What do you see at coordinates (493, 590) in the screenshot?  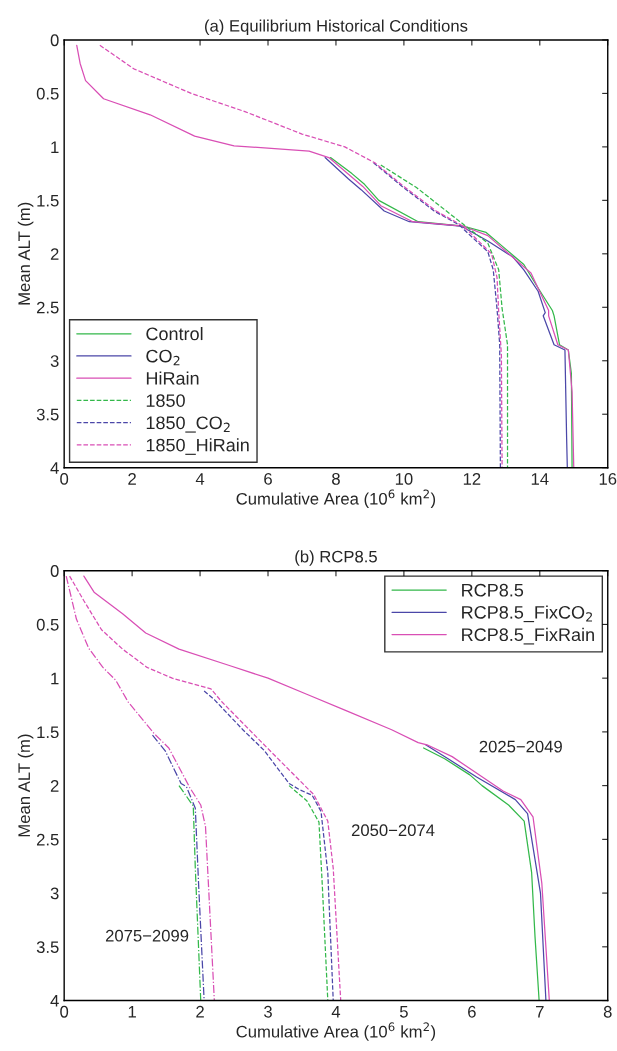 I see `legend-label: RCP8.5` at bounding box center [493, 590].